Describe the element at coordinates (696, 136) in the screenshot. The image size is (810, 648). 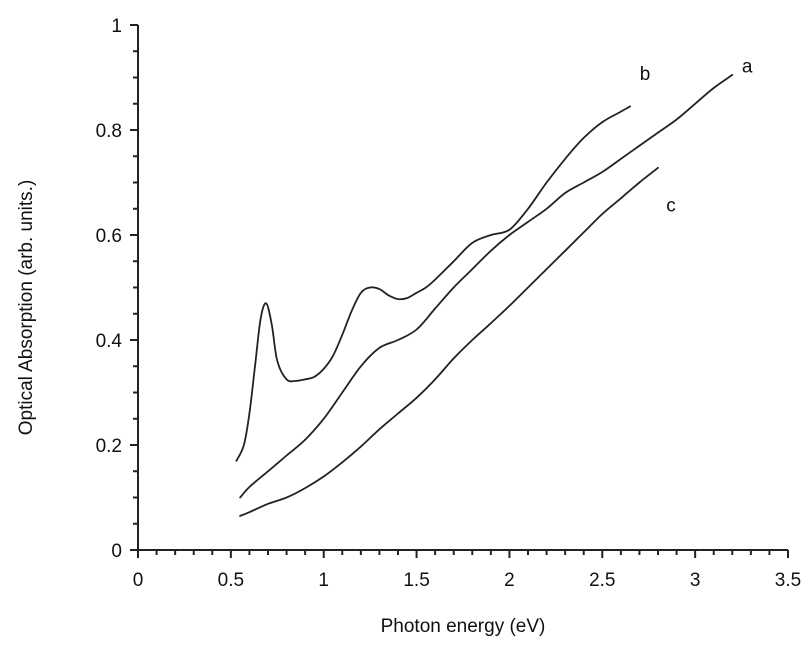
I see `curve-labels: a b c` at that location.